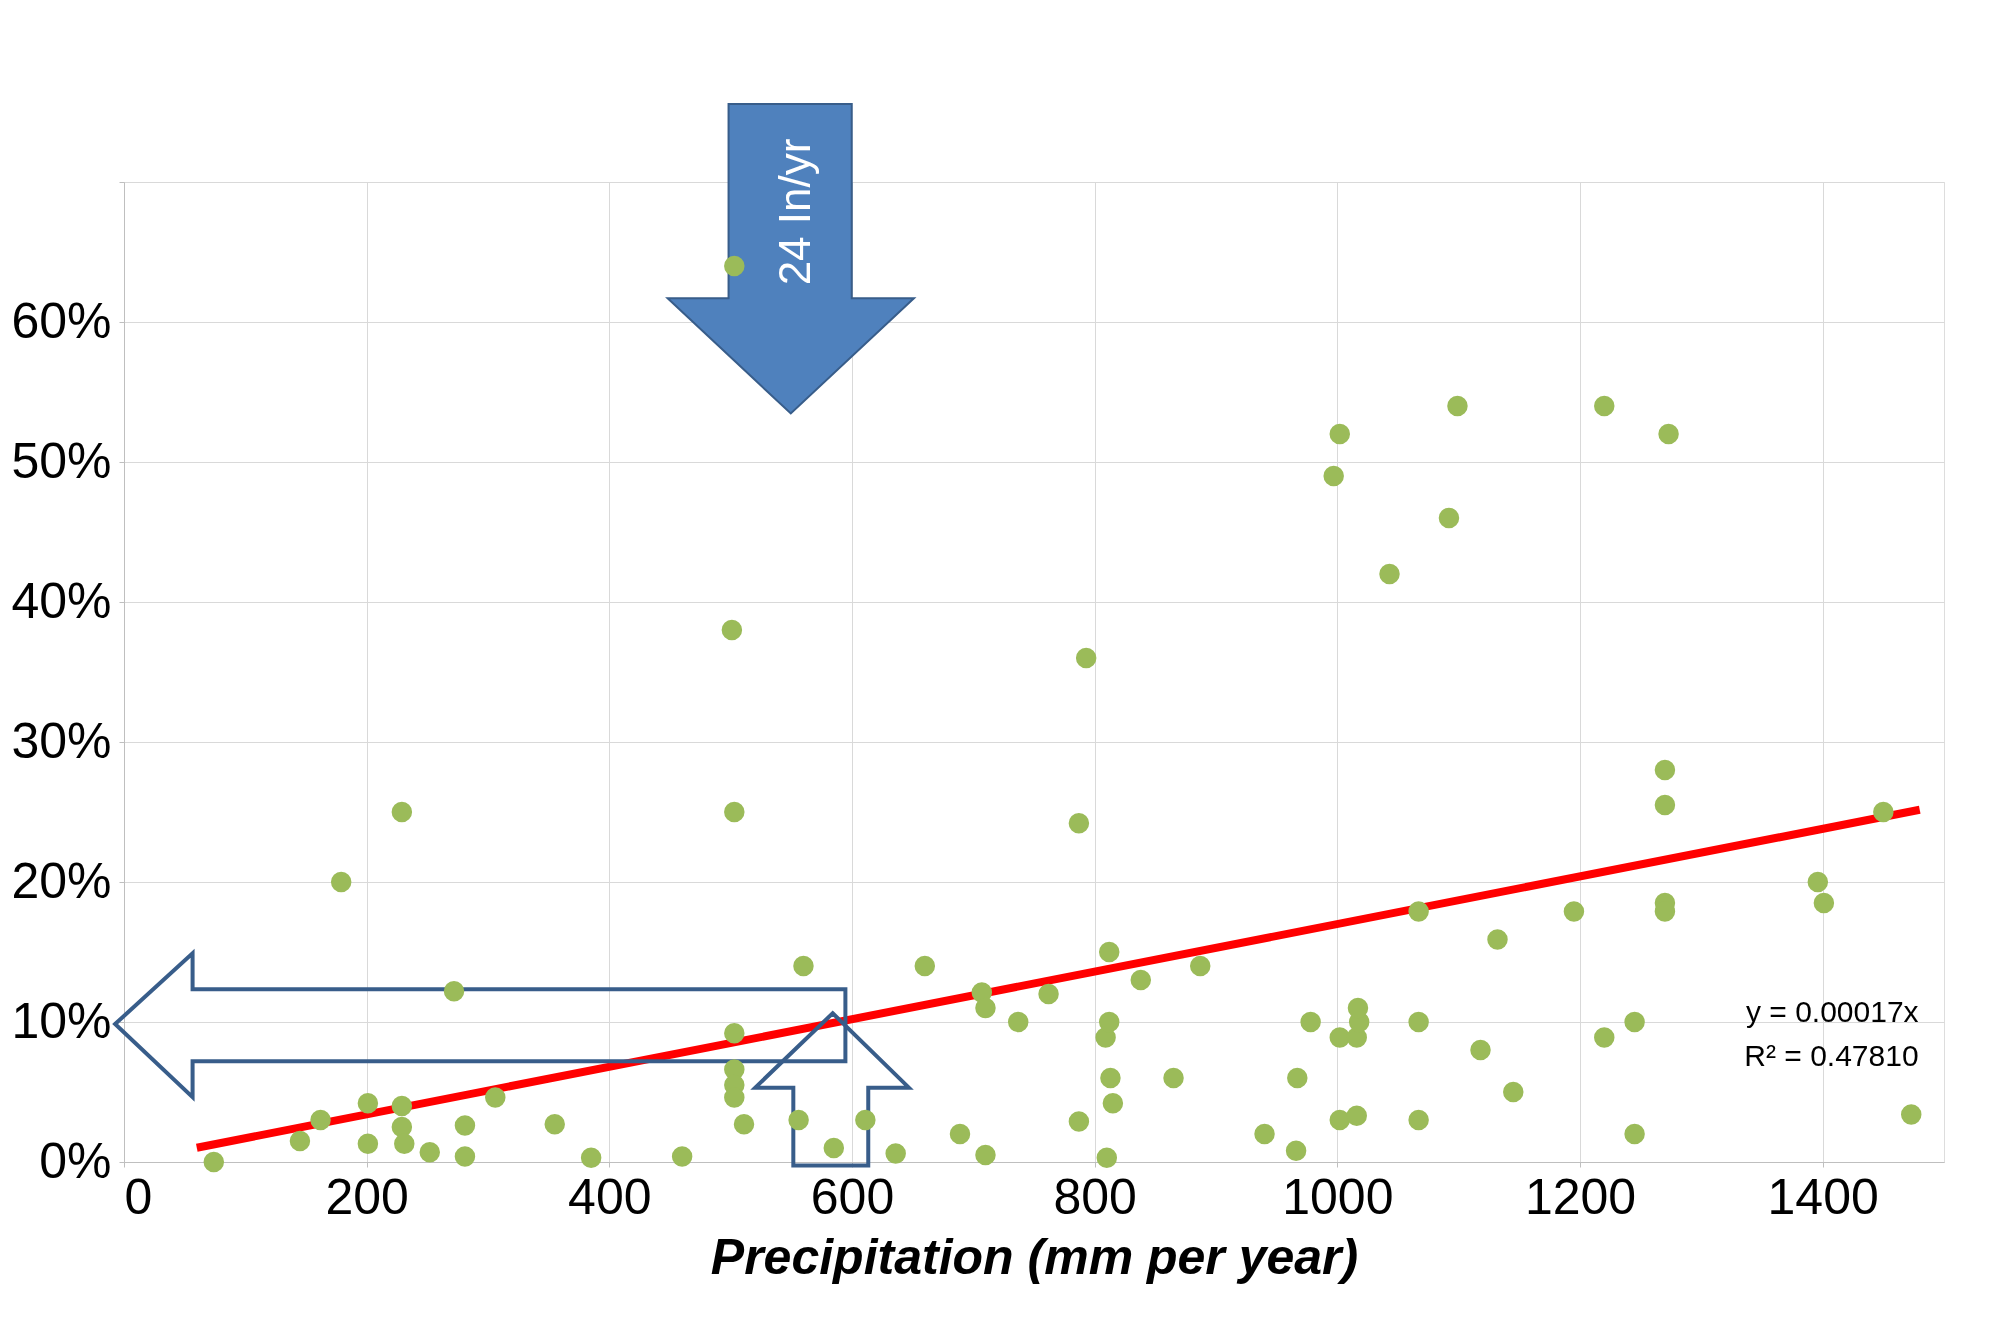 This screenshot has height=1318, width=2010. I want to click on y-tick-label: 50%, so click(61, 460).